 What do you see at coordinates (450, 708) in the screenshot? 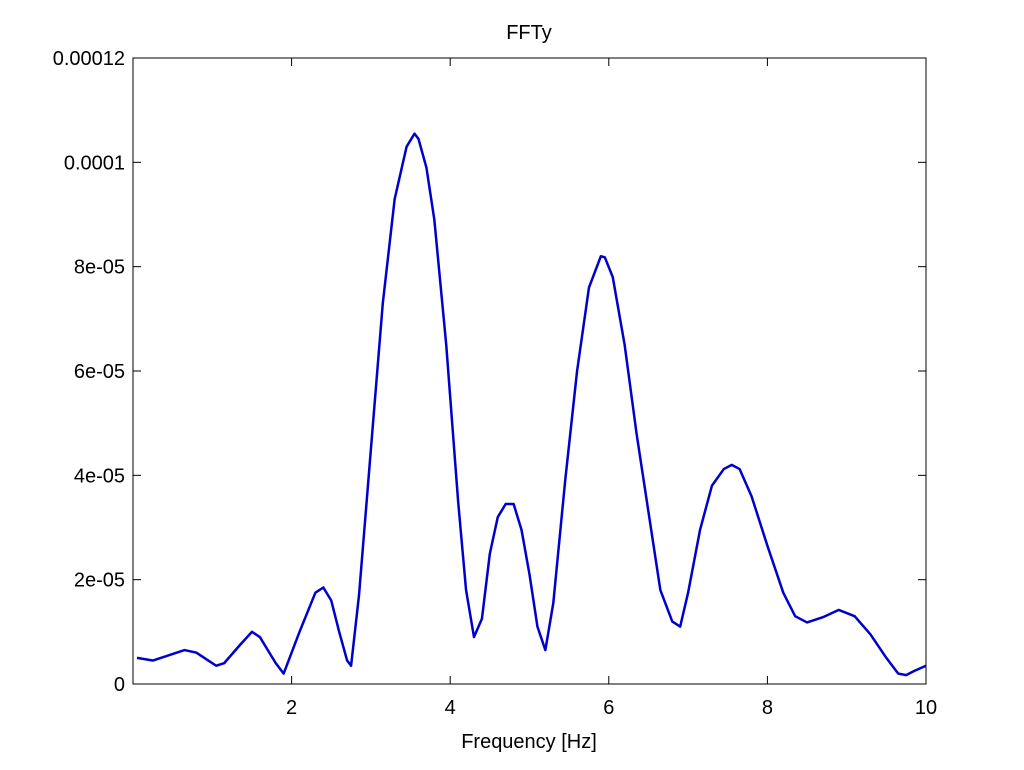
I see `x-tick-label: 4` at bounding box center [450, 708].